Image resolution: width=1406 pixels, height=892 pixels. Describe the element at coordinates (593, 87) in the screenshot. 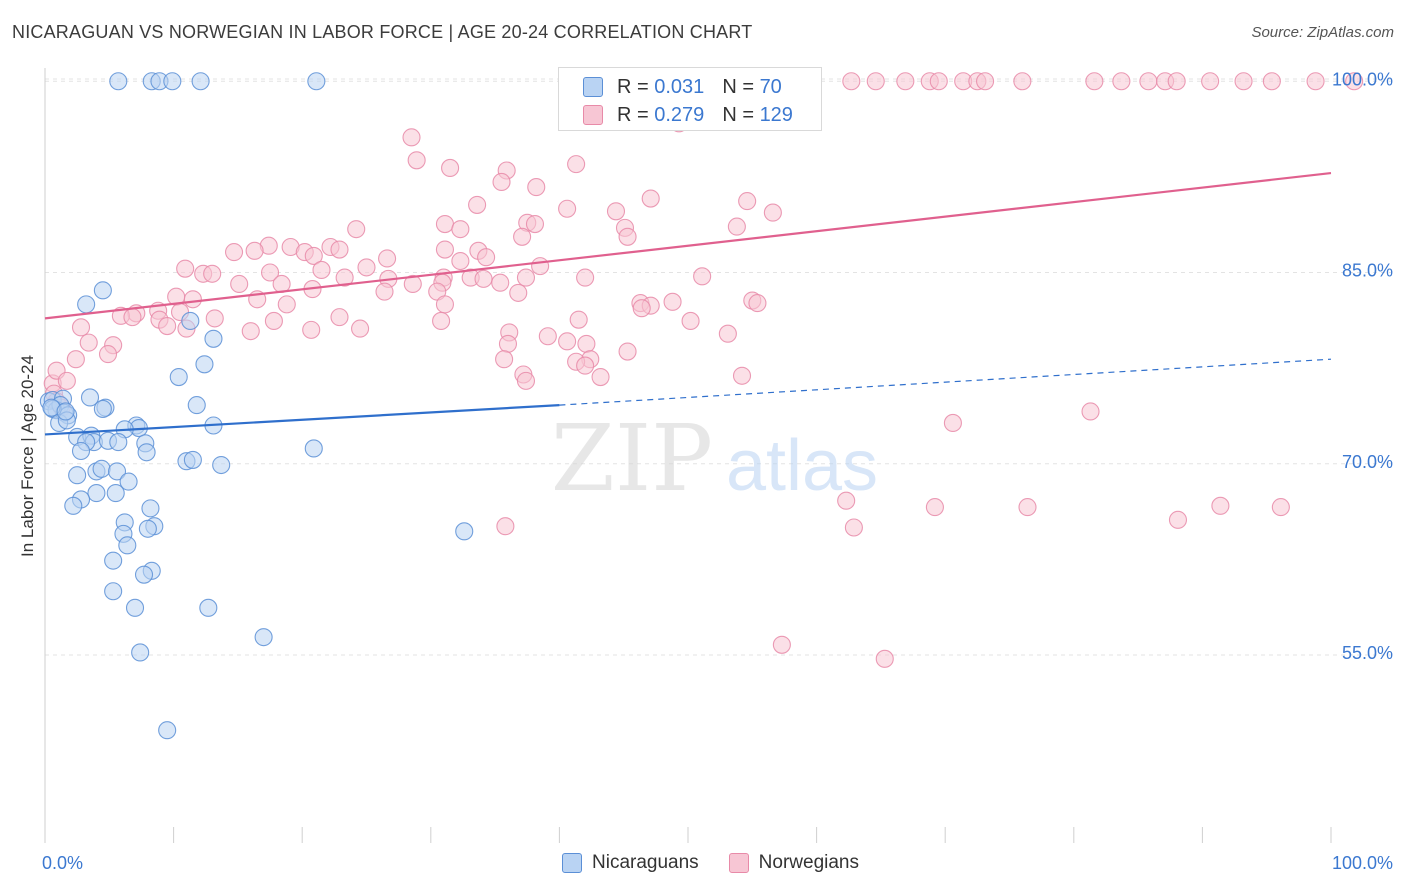

I see `legend-swatch-blue` at that location.